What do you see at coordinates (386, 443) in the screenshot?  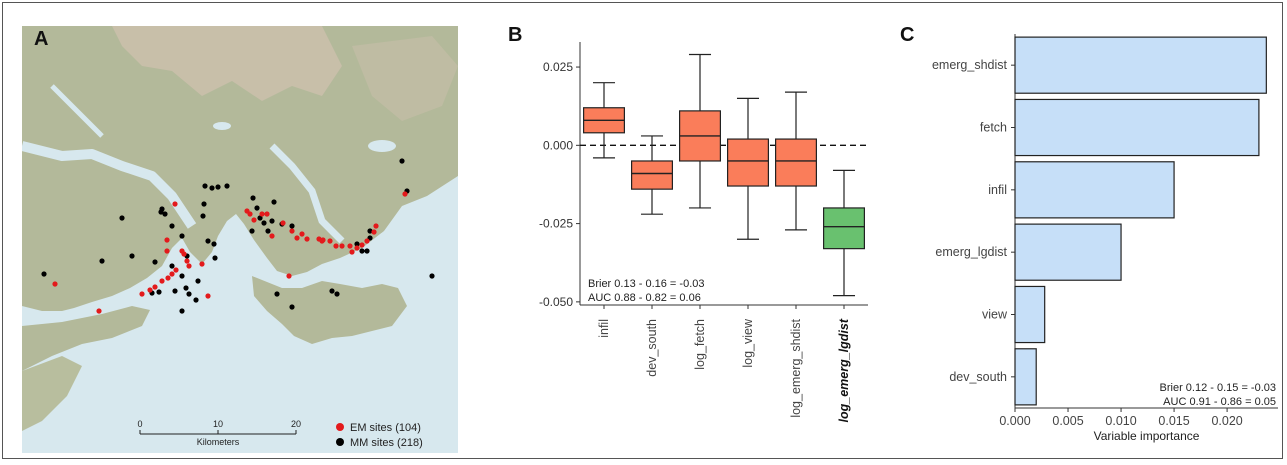 I see `legend-mm-label: MM sites (218)` at bounding box center [386, 443].